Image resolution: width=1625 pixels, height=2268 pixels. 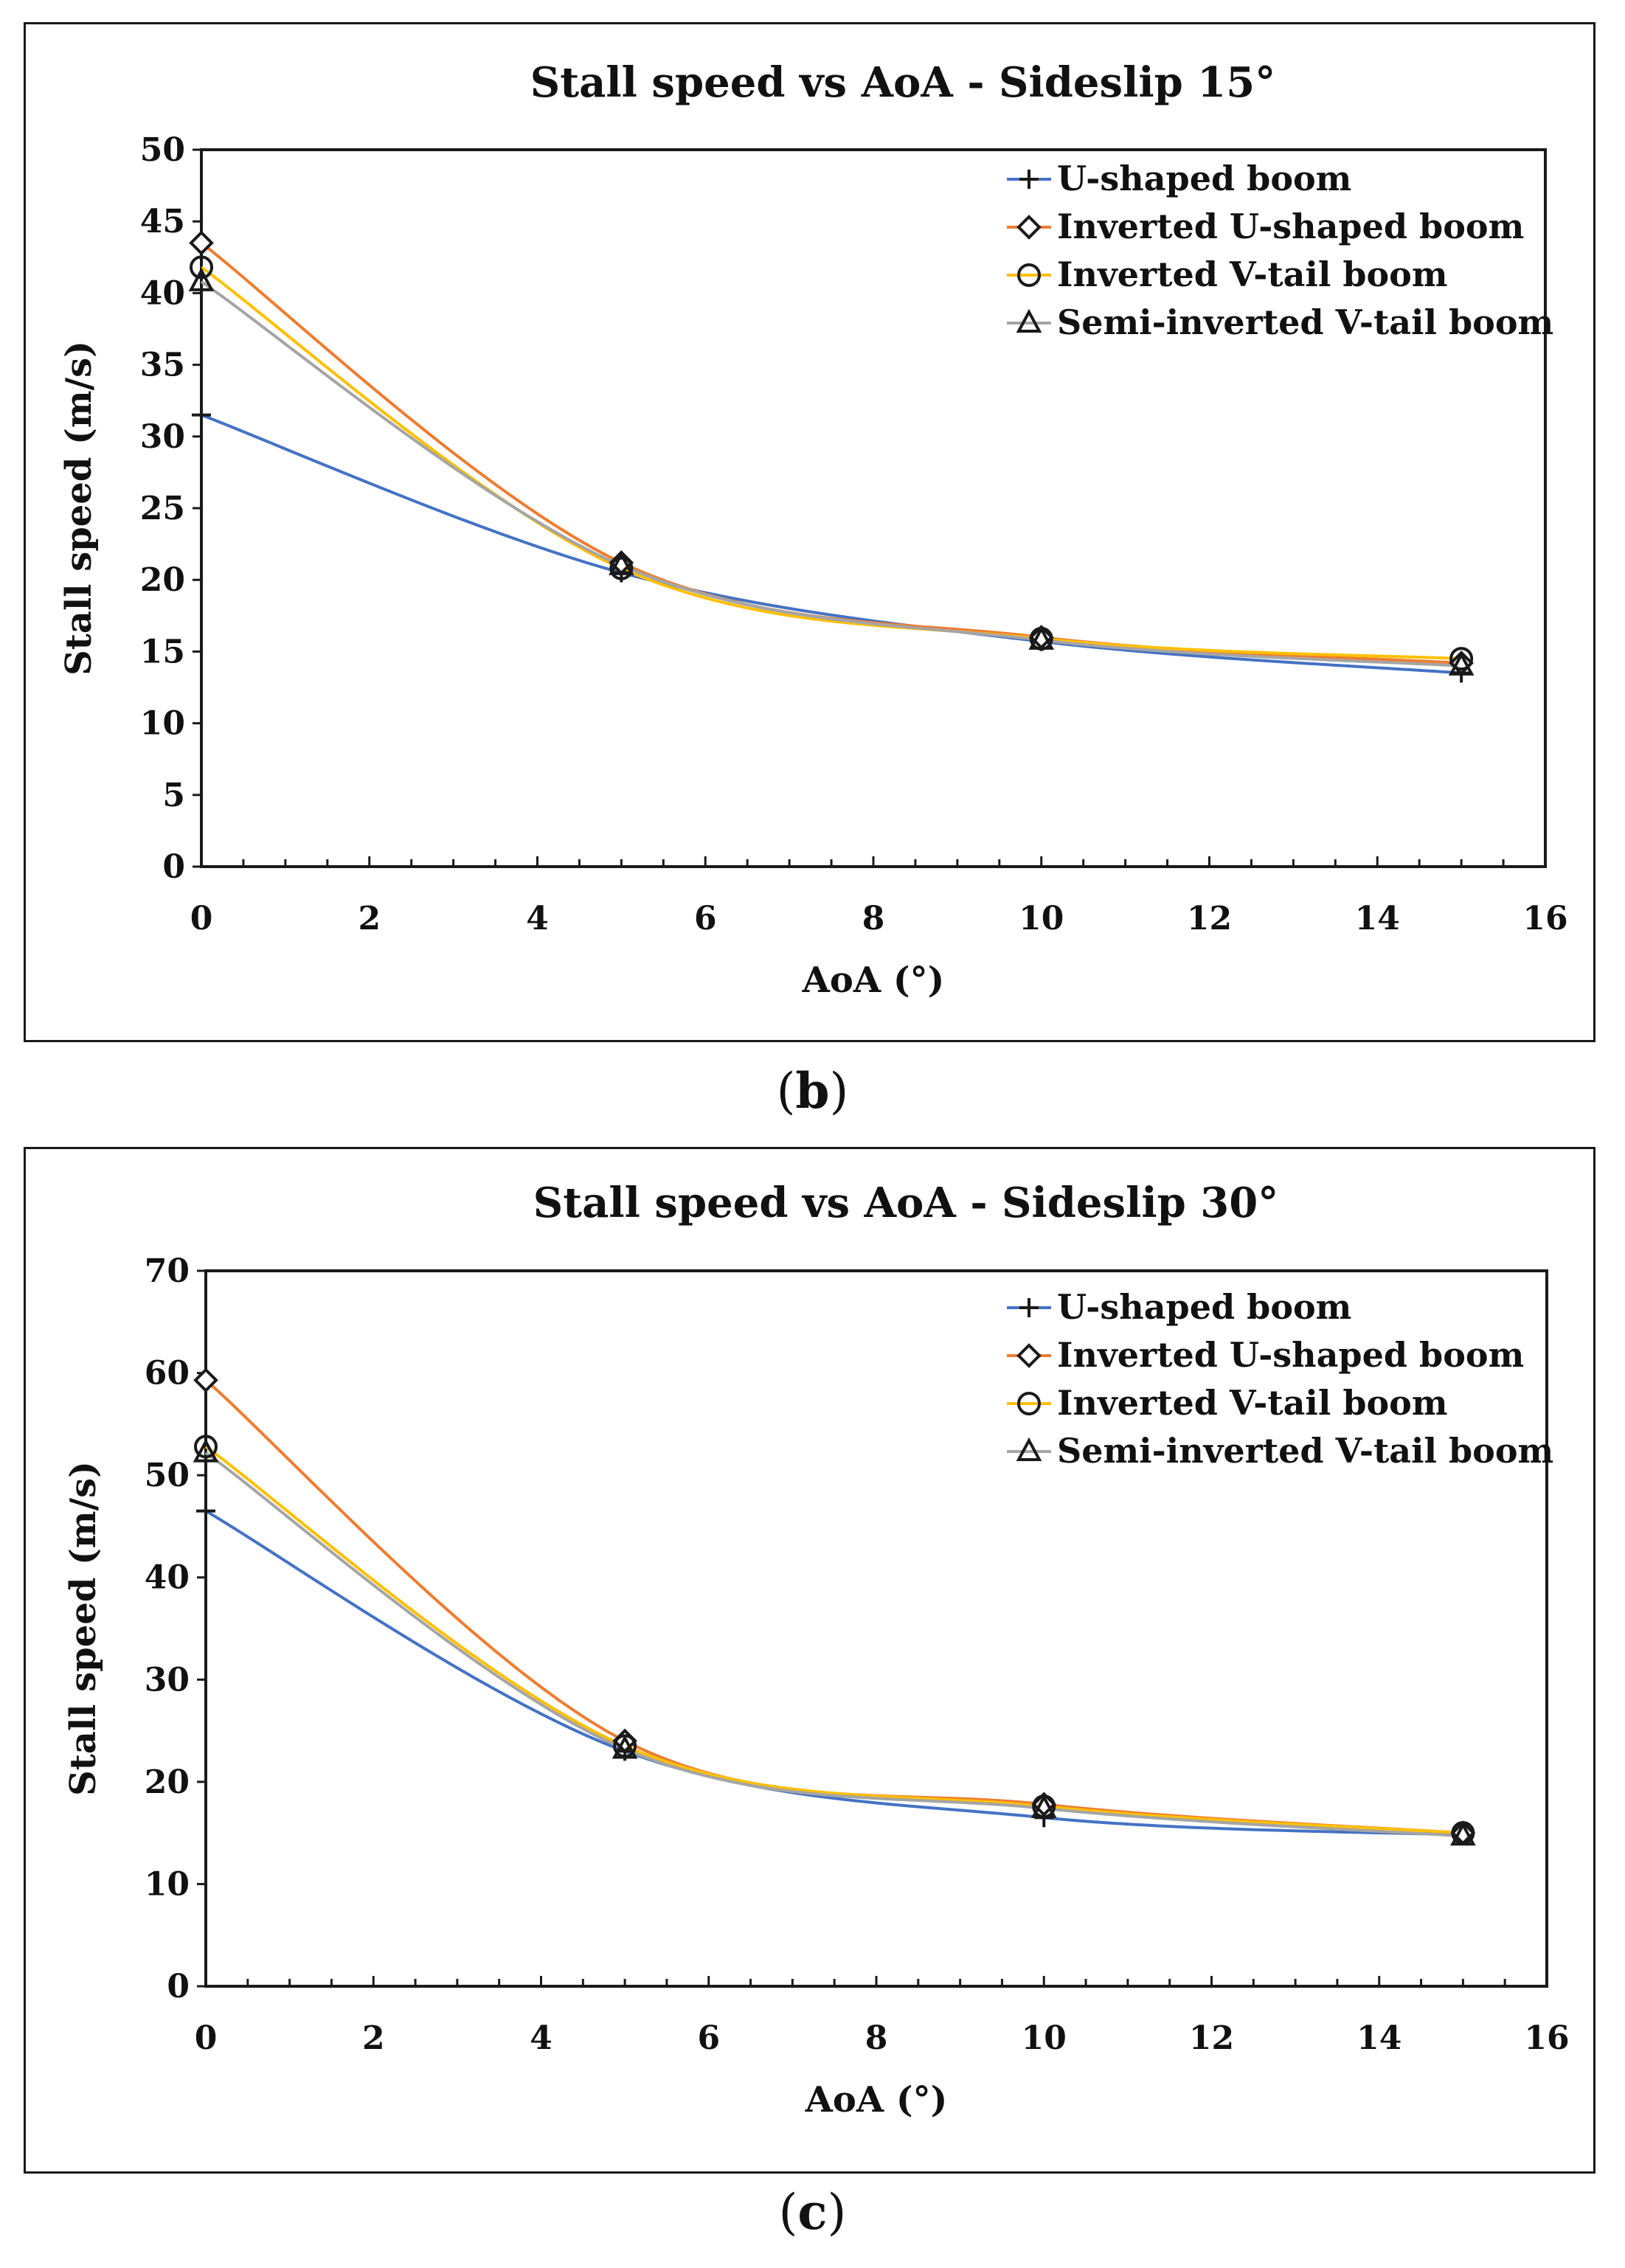 What do you see at coordinates (902, 82) in the screenshot?
I see `chart-title: Stall speed vs AoA - Sideslip 15°` at bounding box center [902, 82].